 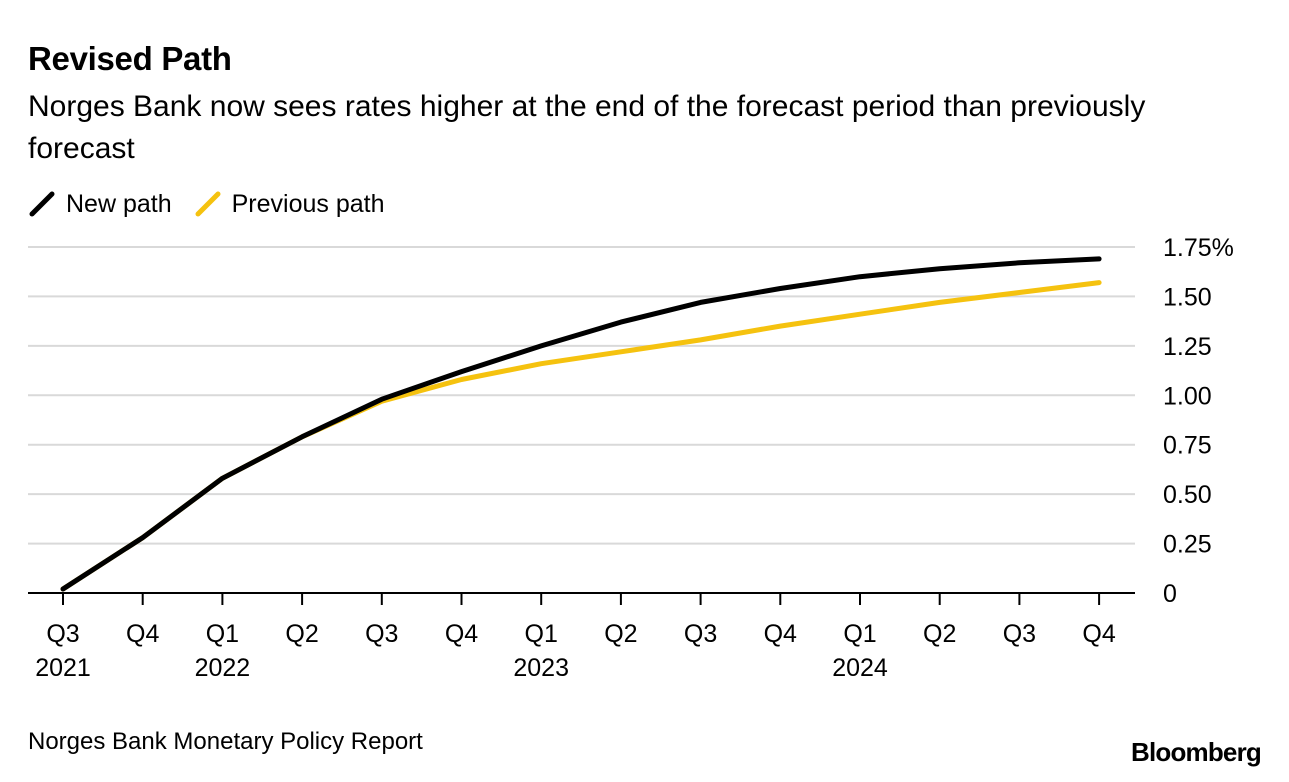 What do you see at coordinates (223, 668) in the screenshot?
I see `x-year-label: 2022` at bounding box center [223, 668].